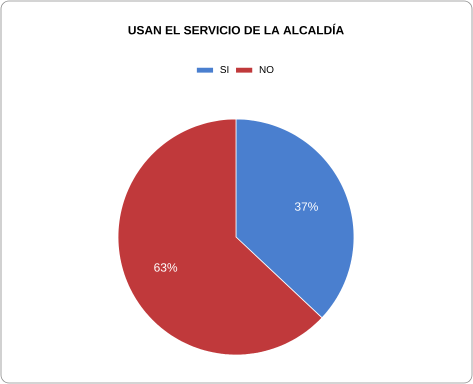 The width and height of the screenshot is (473, 384). I want to click on data-label: 37%, so click(306, 206).